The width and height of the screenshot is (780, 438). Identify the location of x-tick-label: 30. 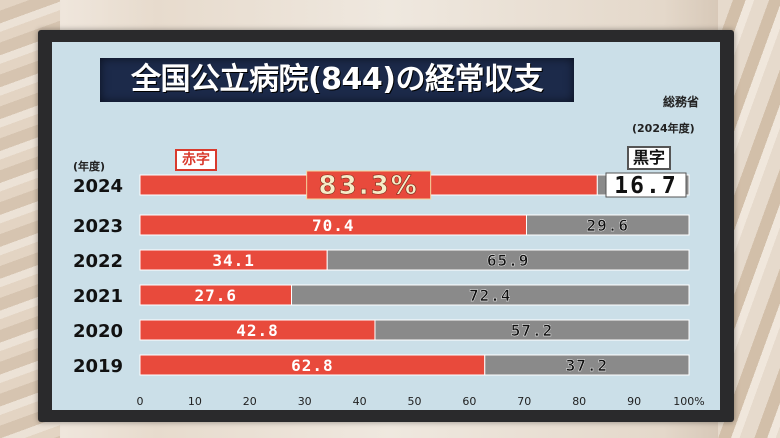
(305, 401).